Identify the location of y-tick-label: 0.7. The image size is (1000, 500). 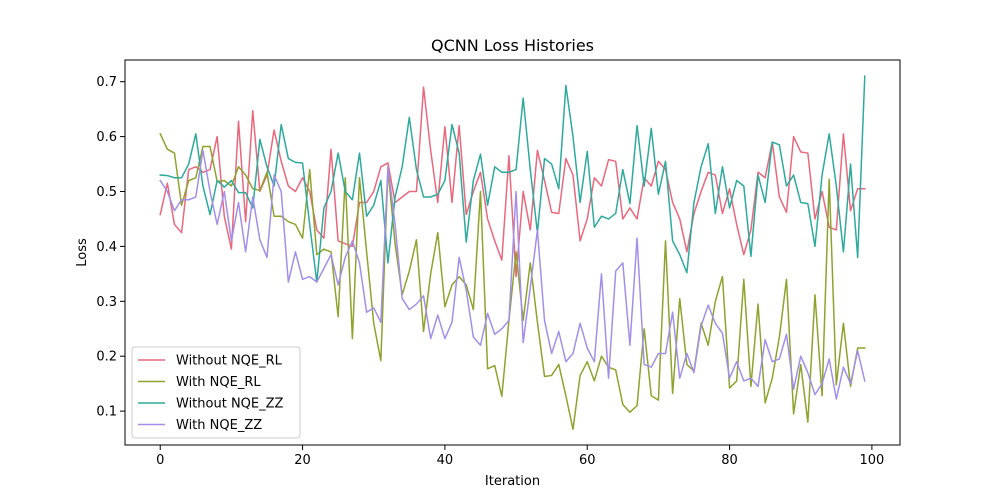
(106, 82).